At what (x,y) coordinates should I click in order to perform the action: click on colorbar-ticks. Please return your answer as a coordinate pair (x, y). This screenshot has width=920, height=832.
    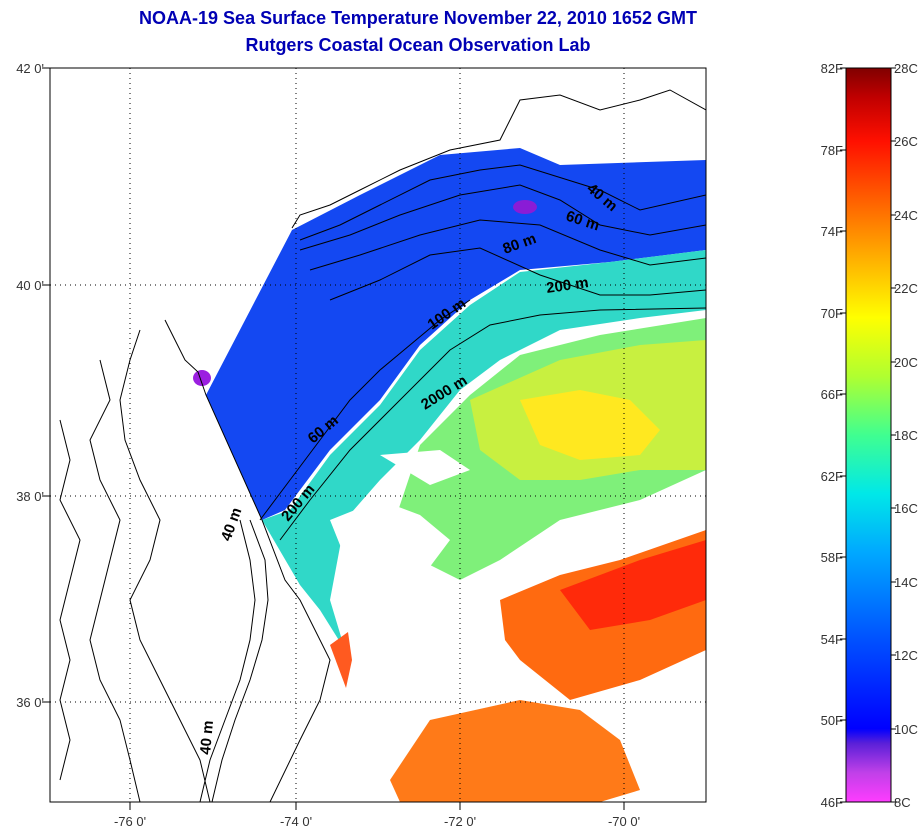
    Looking at the image, I should click on (868, 435).